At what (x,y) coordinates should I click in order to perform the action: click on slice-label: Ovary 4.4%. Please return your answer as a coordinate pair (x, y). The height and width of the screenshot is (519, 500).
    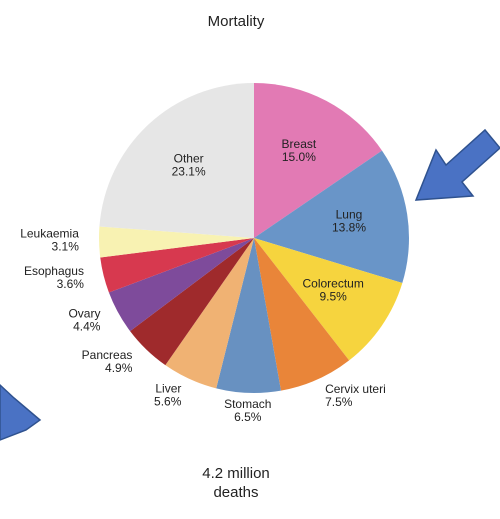
    Looking at the image, I should click on (84, 319).